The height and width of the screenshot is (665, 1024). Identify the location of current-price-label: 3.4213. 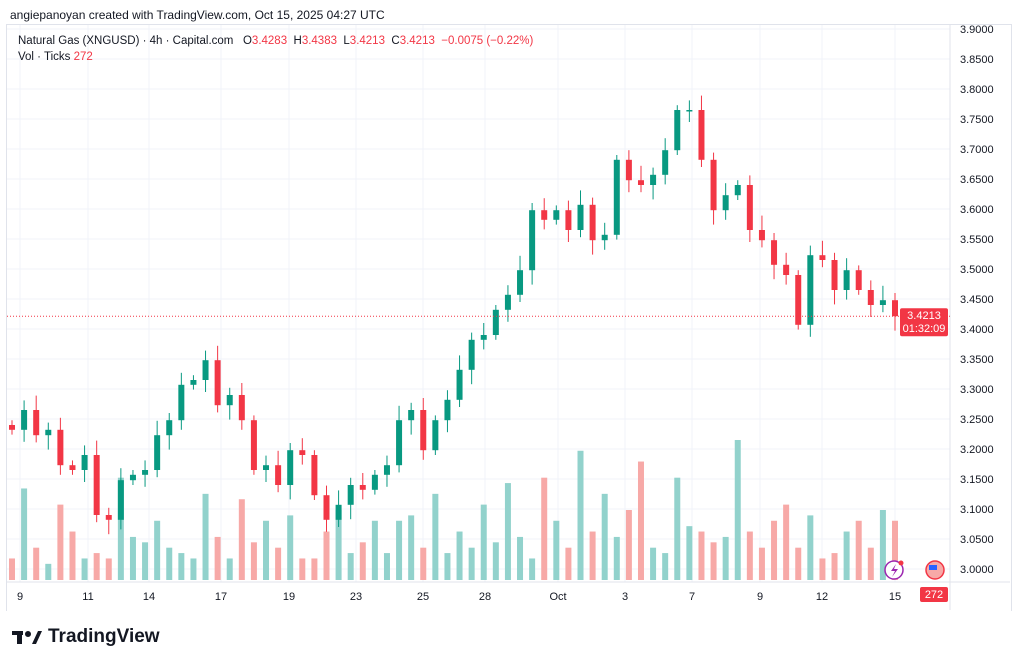
(924, 316).